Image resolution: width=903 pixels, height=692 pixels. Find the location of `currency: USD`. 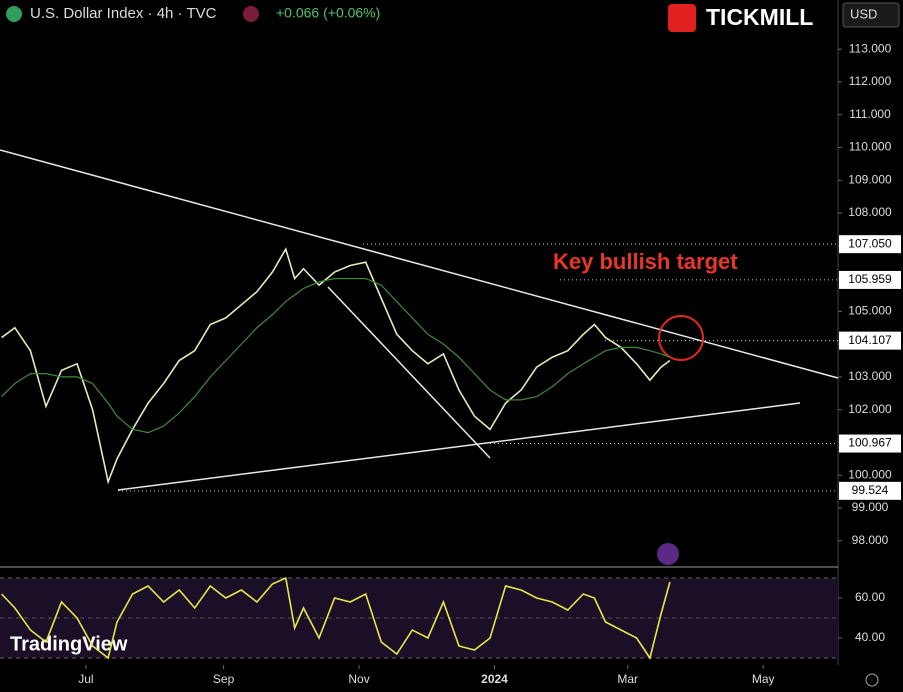

currency: USD is located at coordinates (863, 13).